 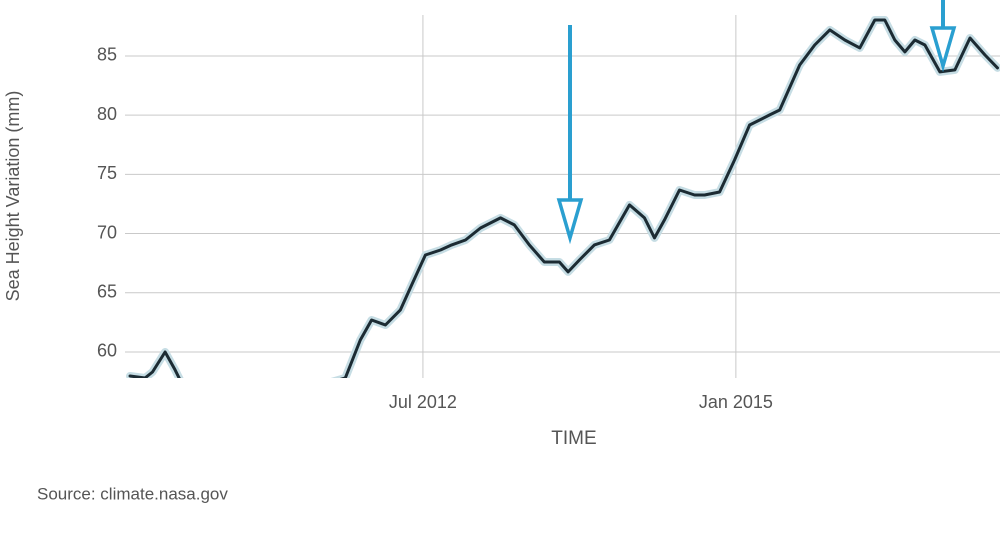 What do you see at coordinates (107, 351) in the screenshot?
I see `y-tick-label: 60` at bounding box center [107, 351].